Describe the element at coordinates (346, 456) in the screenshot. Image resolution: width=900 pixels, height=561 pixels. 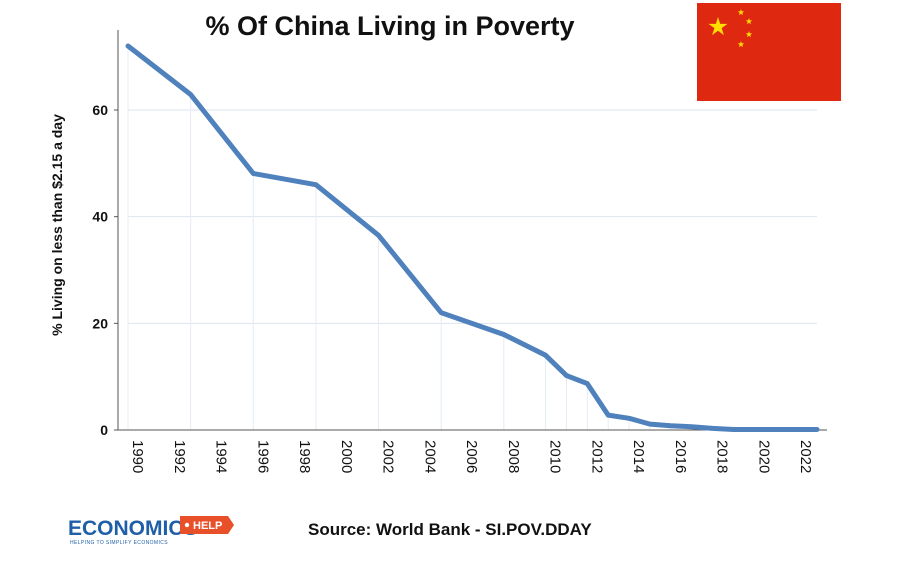
I see `x-tick-label: 2000` at that location.